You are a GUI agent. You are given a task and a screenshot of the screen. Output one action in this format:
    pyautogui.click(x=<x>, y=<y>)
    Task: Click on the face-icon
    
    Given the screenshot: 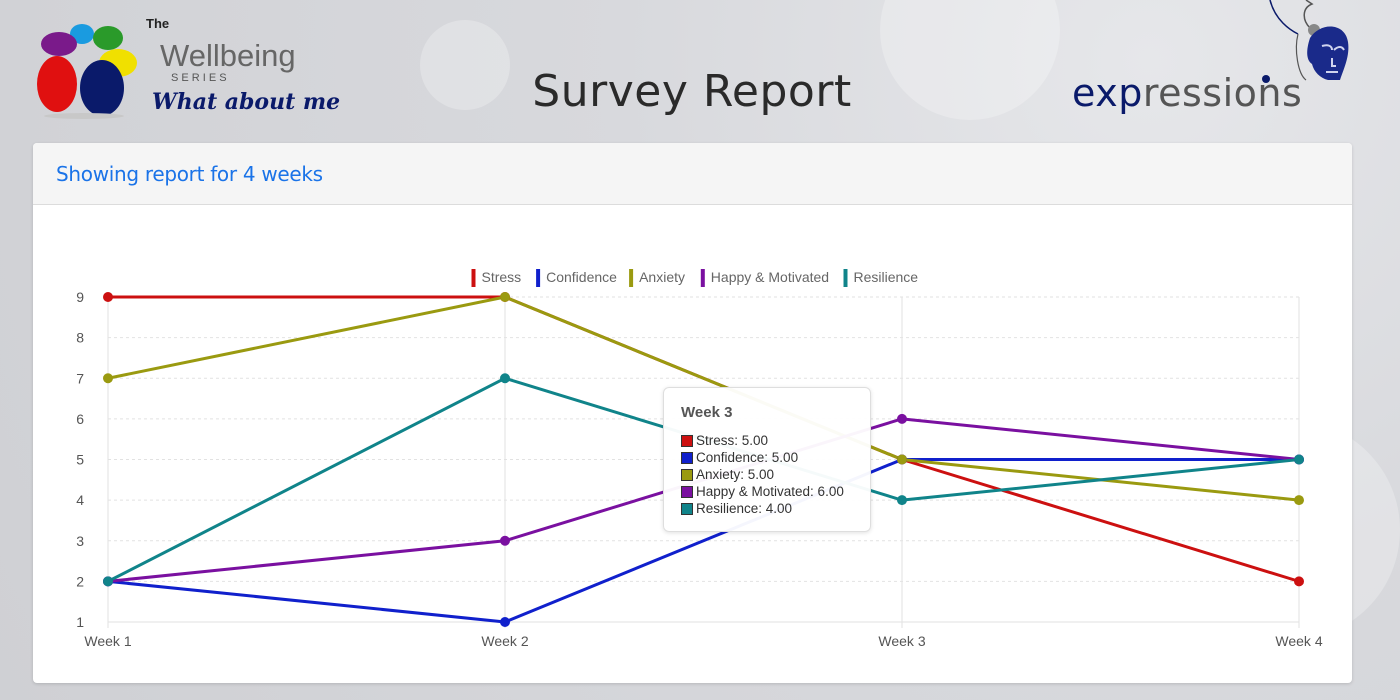 What is the action you would take?
    pyautogui.click(x=1305, y=41)
    